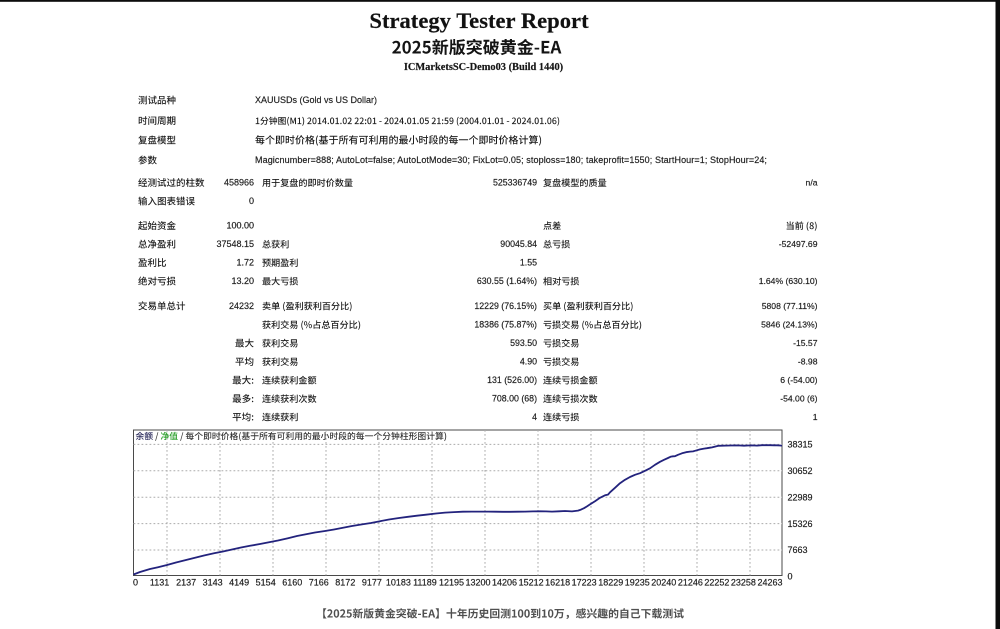 The width and height of the screenshot is (1000, 629). What do you see at coordinates (266, 583) in the screenshot?
I see `svg-text: 5154` at bounding box center [266, 583].